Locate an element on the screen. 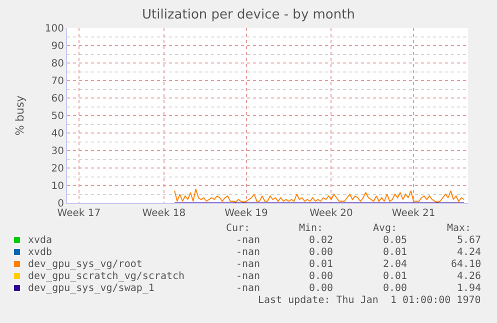  legend-label: dev_gpu_scratch_vg/scratch is located at coordinates (106, 276).